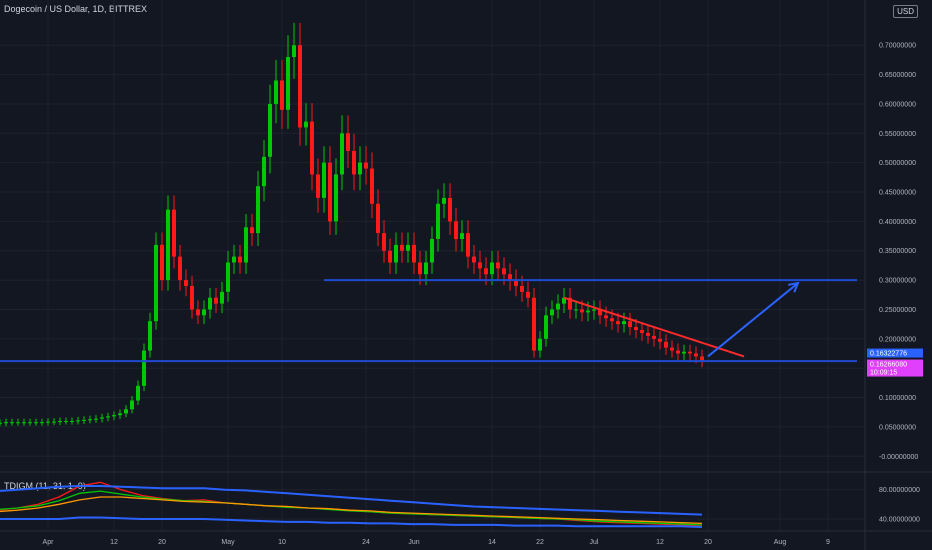  I want to click on x-tick-label: 14, so click(492, 542).